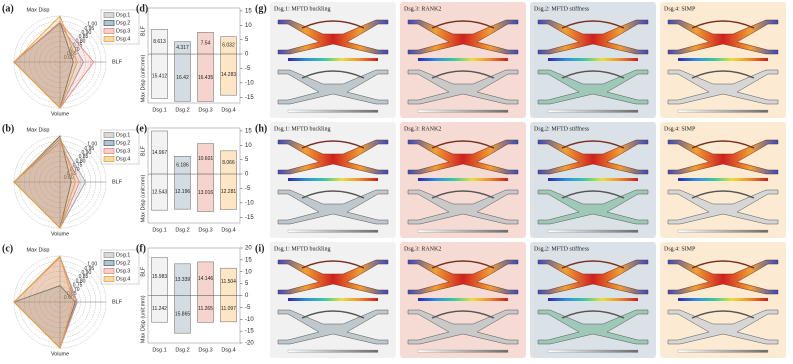 Image resolution: width=793 pixels, height=364 pixels. Describe the element at coordinates (160, 153) in the screenshot. I see `value-label: 14.967` at that location.